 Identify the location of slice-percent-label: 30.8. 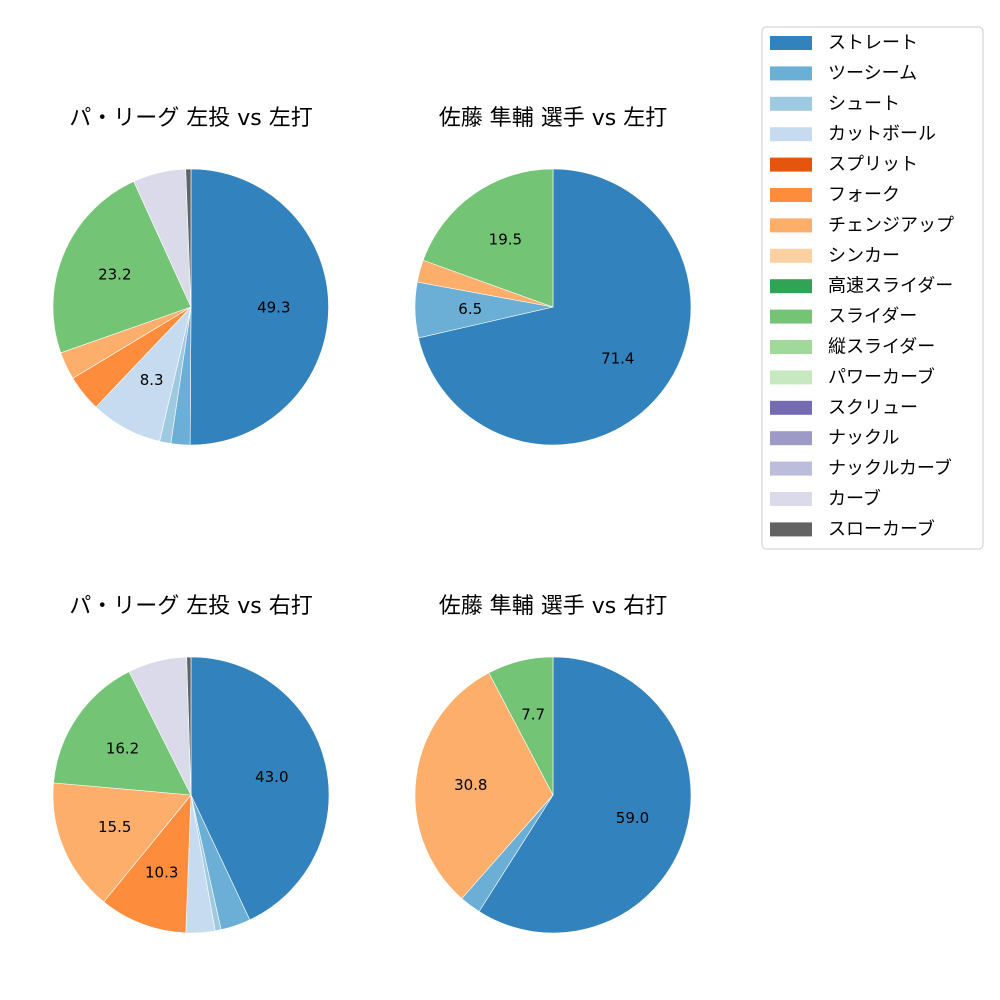
(470, 785).